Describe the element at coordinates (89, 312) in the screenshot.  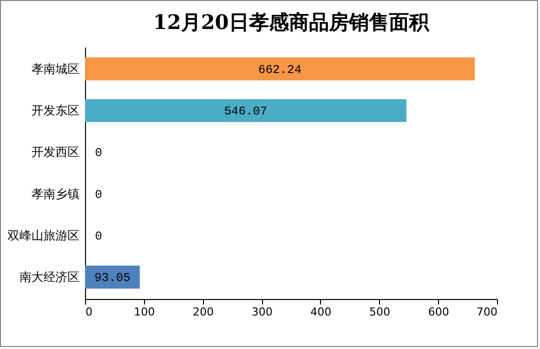
I see `x-tick-label: 0` at that location.